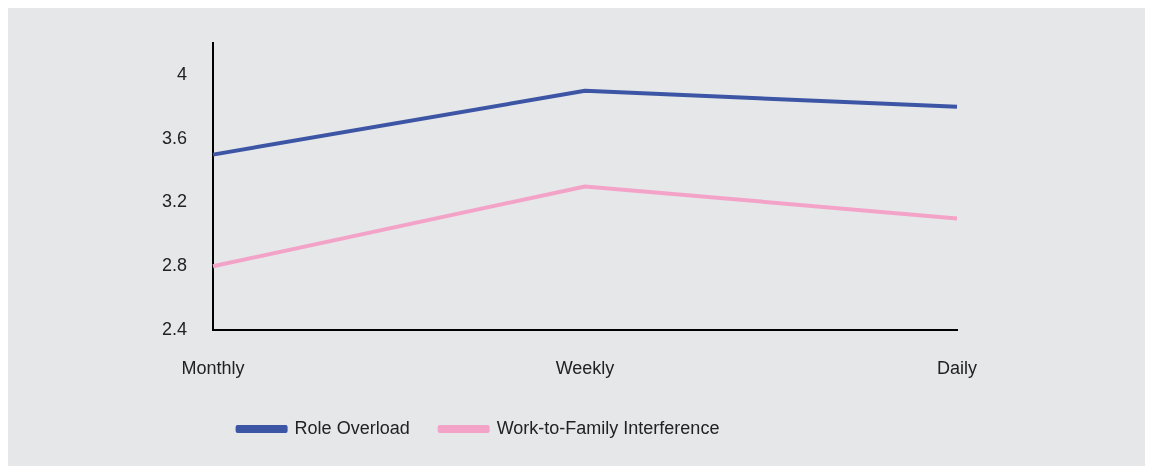 Image resolution: width=1153 pixels, height=474 pixels. I want to click on y-tick-label: 3.6, so click(174, 137).